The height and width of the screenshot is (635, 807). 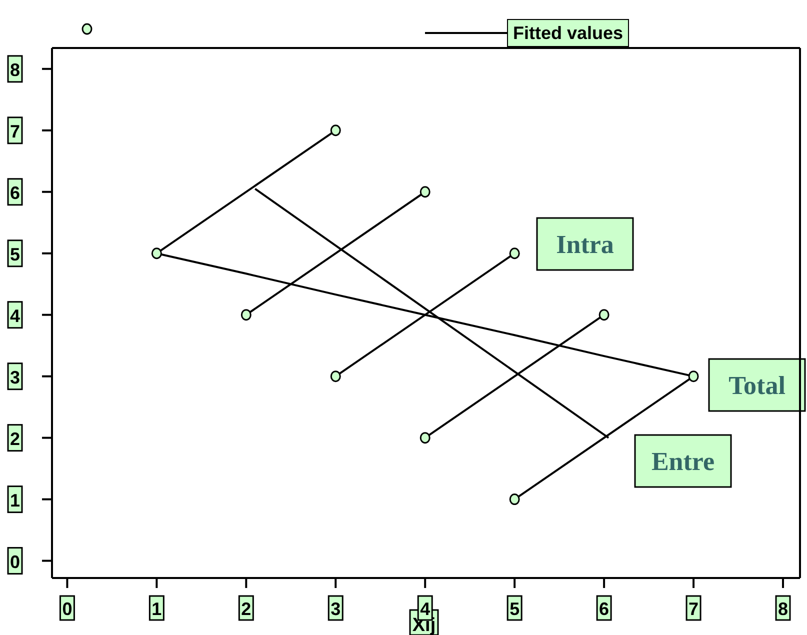 I want to click on y-tick-label: 8, so click(x=15, y=70).